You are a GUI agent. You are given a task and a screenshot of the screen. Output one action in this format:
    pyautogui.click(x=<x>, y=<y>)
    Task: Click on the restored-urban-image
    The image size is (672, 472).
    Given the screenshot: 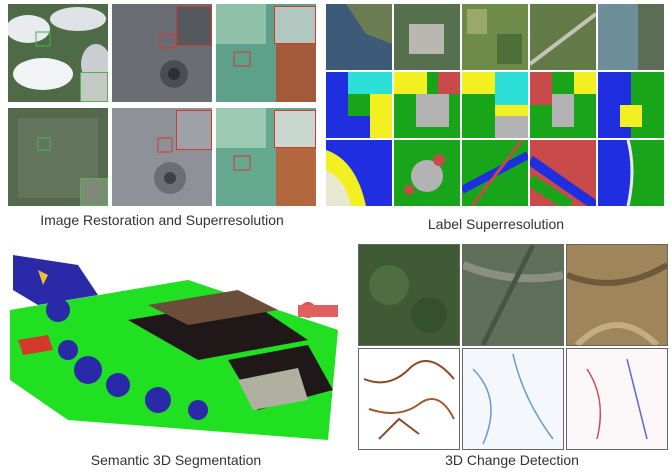 What is the action you would take?
    pyautogui.click(x=58, y=157)
    